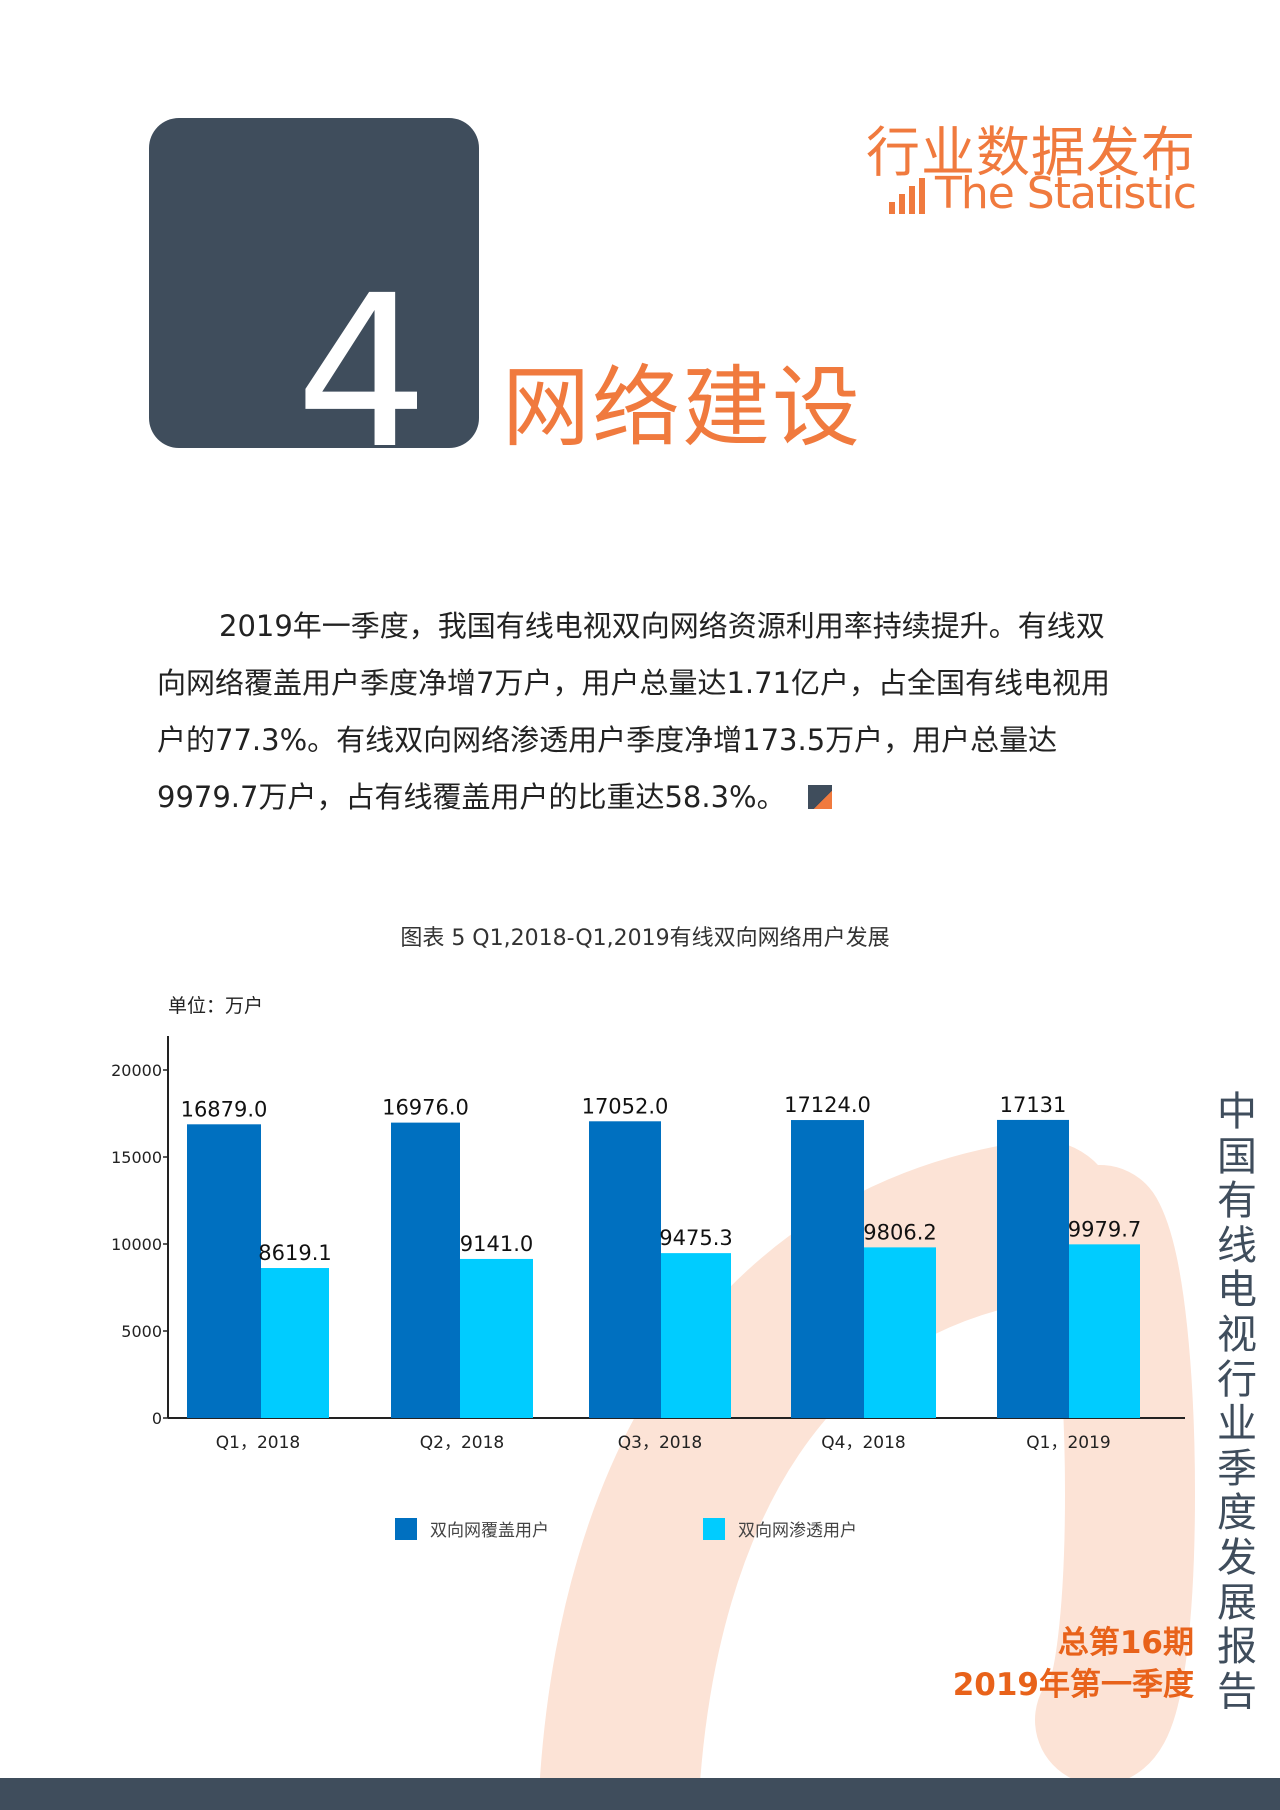 This screenshot has width=1280, height=1810. Describe the element at coordinates (294, 1253) in the screenshot. I see `data-label: 8619.1` at that location.